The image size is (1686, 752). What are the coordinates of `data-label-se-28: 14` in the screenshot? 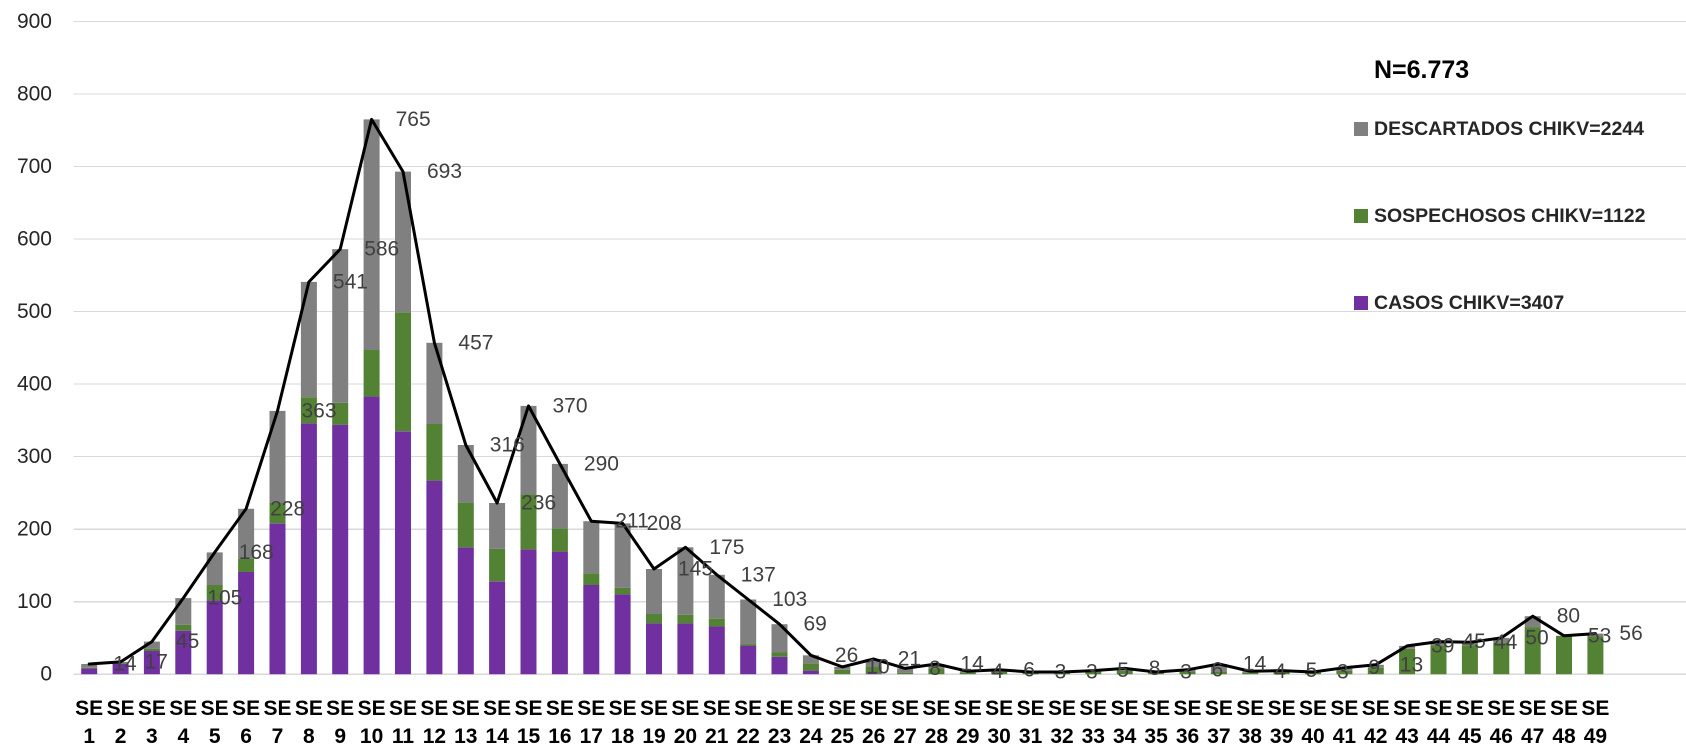 It's located at (972, 664).